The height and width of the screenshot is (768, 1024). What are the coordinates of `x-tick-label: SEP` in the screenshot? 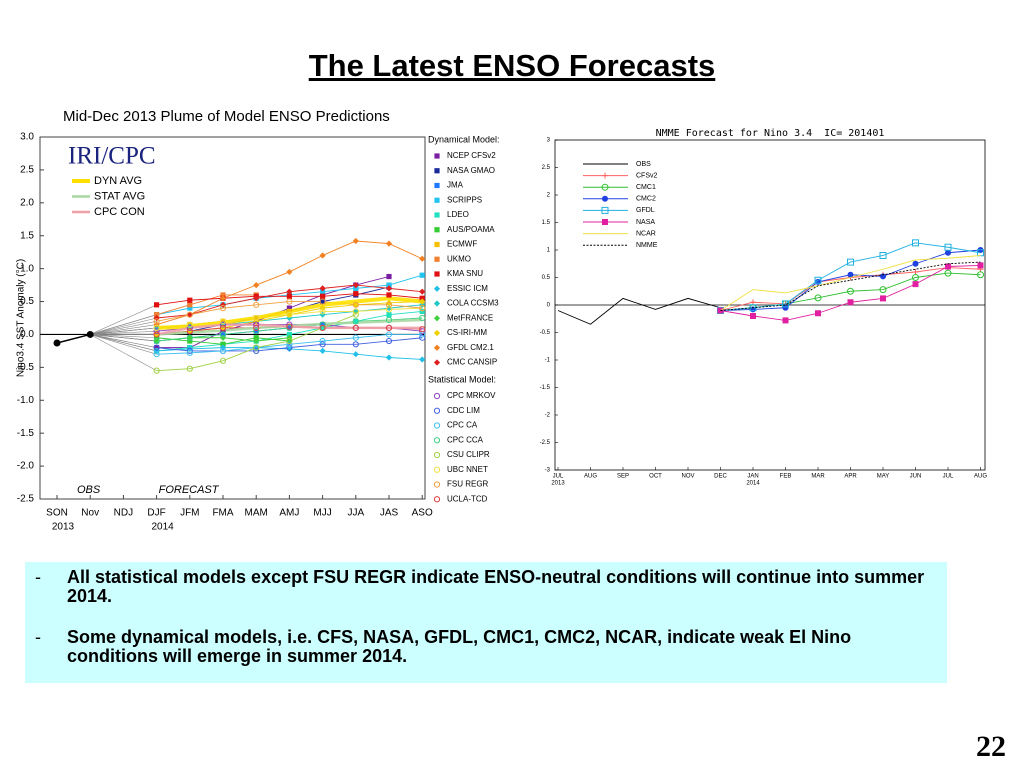 It's located at (623, 477).